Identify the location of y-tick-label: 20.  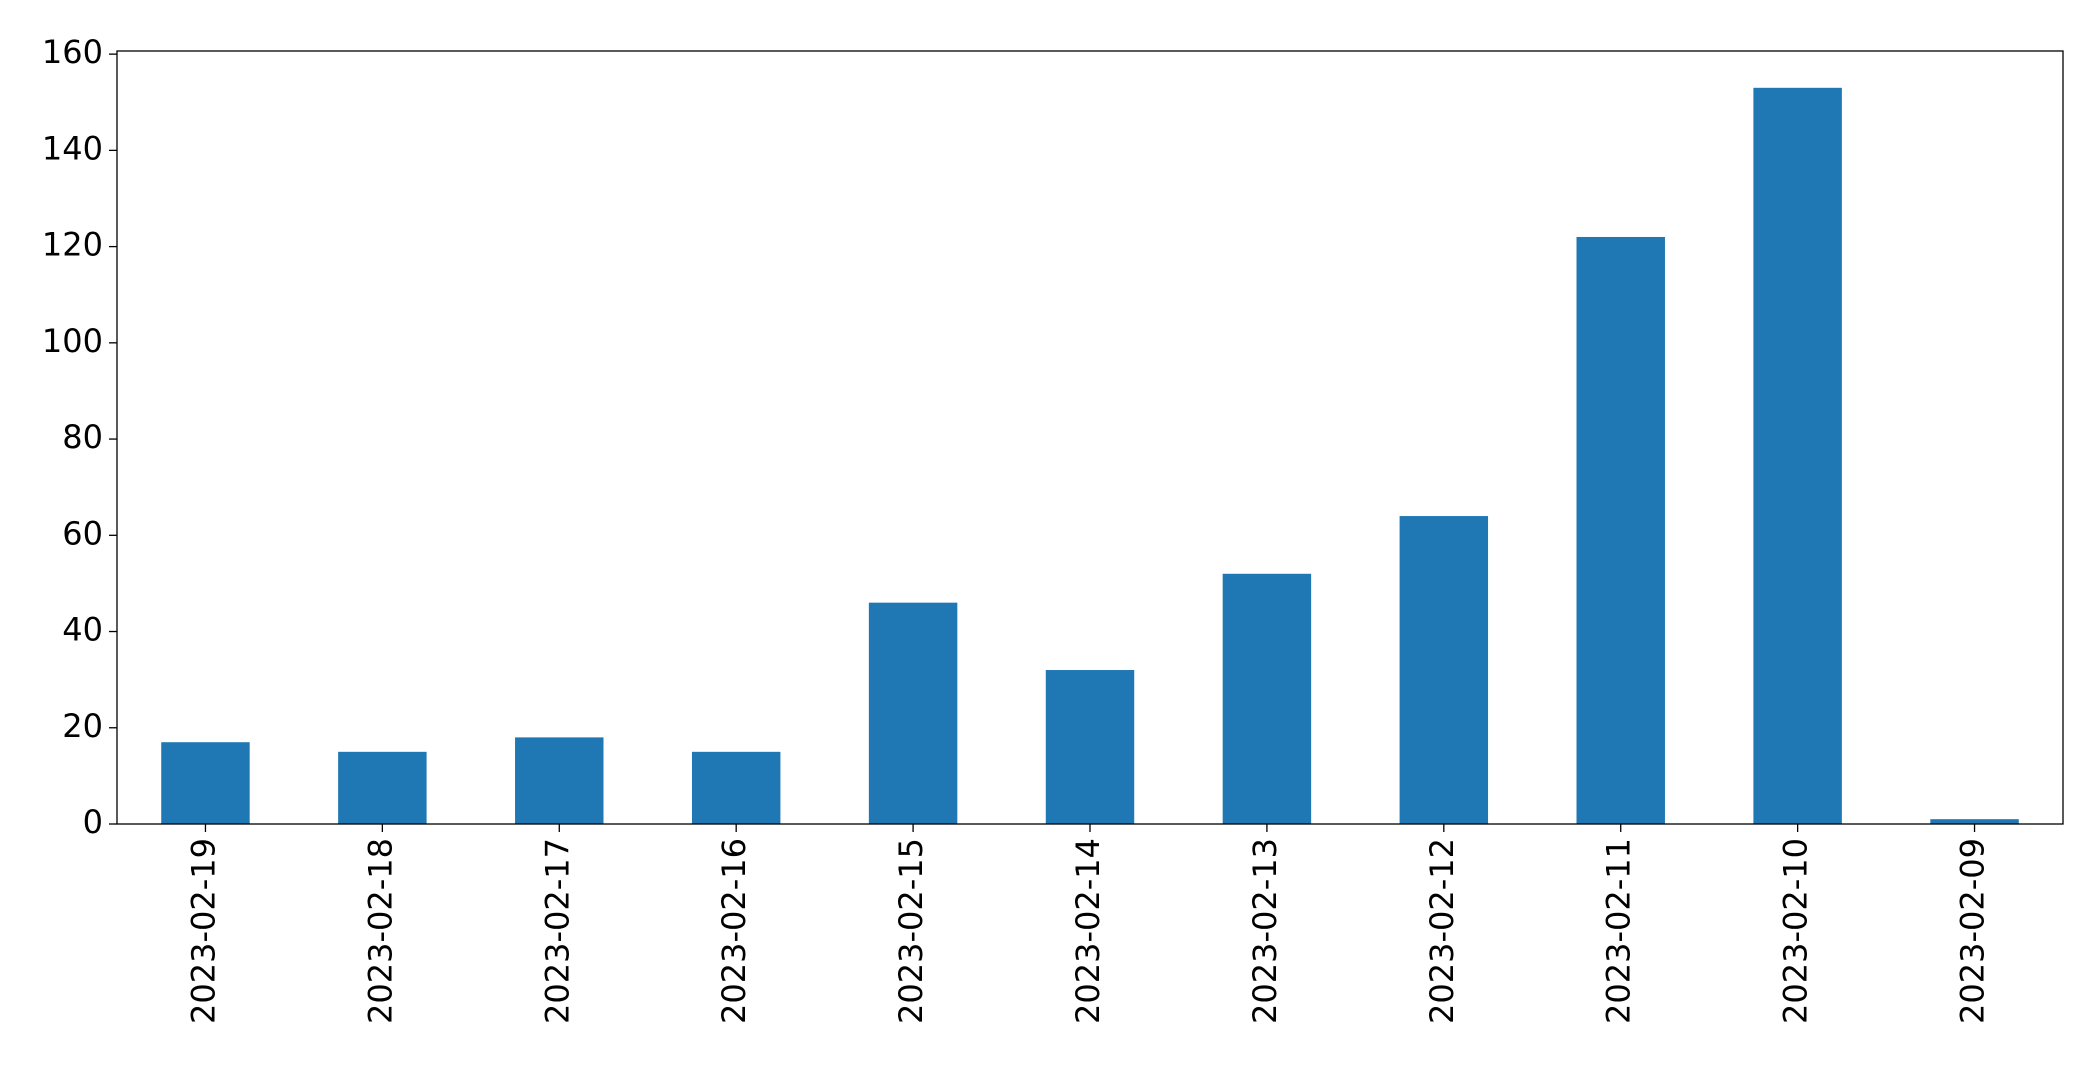
(82, 726).